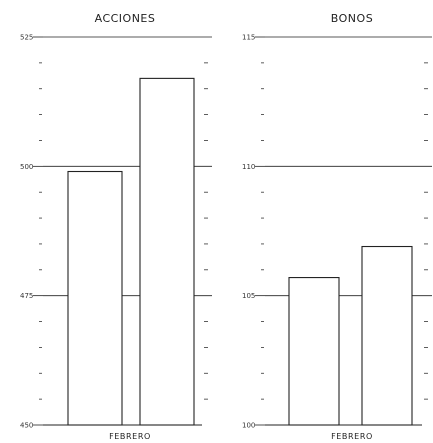  What do you see at coordinates (26, 38) in the screenshot?
I see `acciones-ytick-label: 525` at bounding box center [26, 38].